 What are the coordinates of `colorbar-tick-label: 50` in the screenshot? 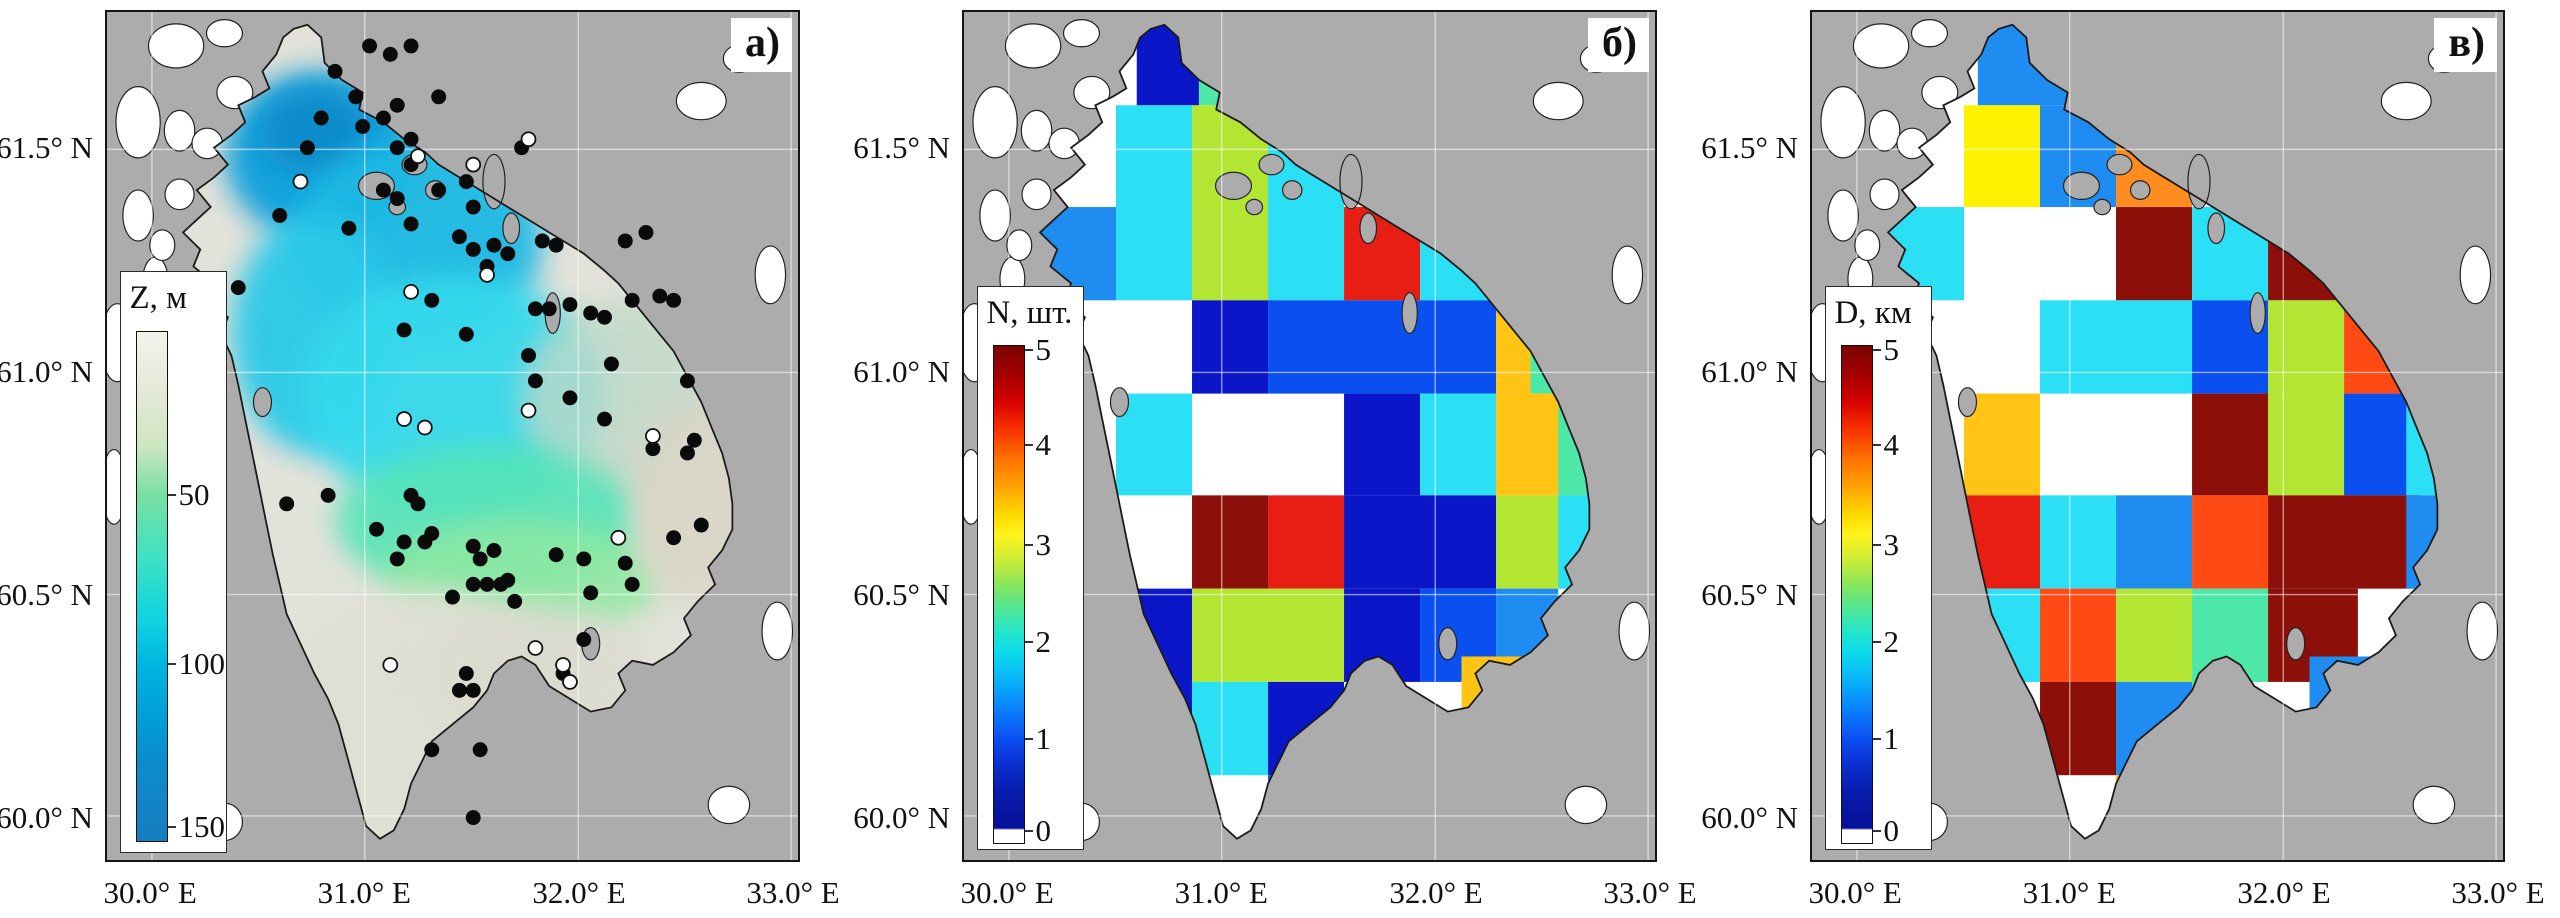 It's located at (194, 494).